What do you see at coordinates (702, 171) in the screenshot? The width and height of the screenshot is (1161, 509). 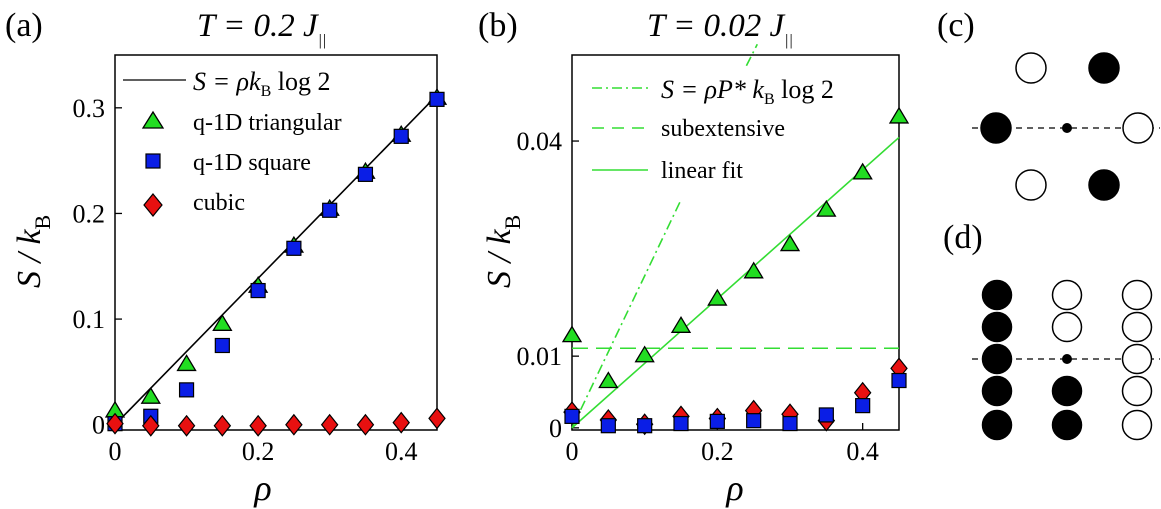 I see `legend-b-label-2: linear fit` at bounding box center [702, 171].